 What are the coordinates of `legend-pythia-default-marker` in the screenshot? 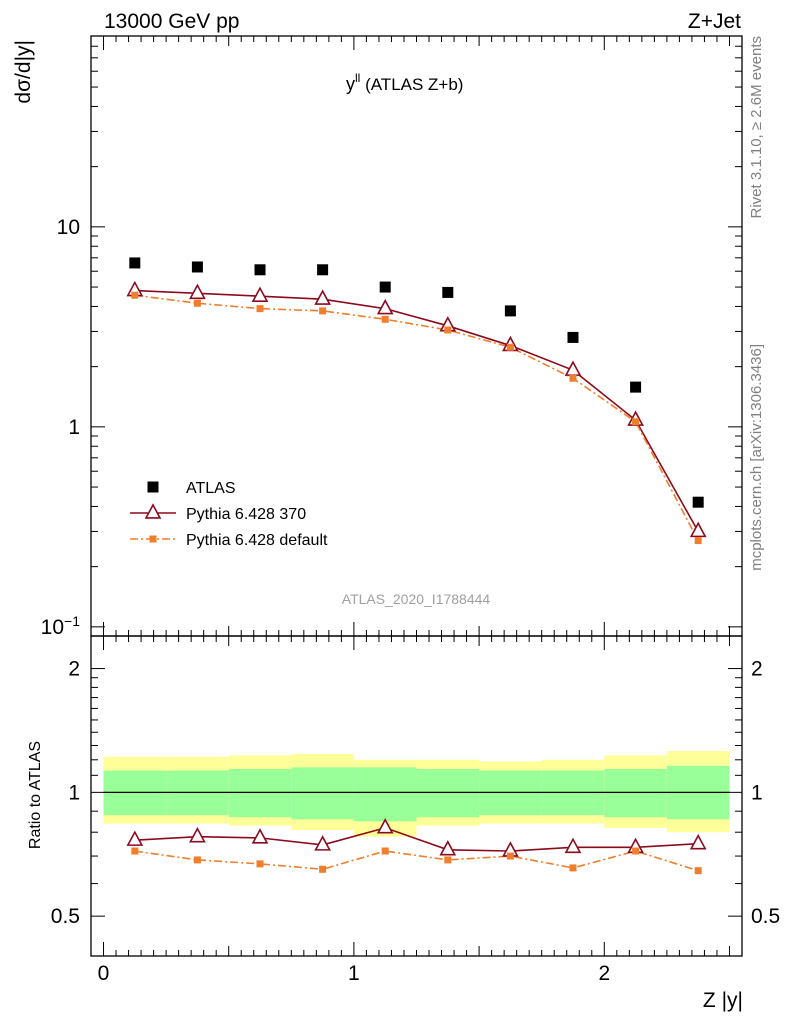 It's located at (153, 539).